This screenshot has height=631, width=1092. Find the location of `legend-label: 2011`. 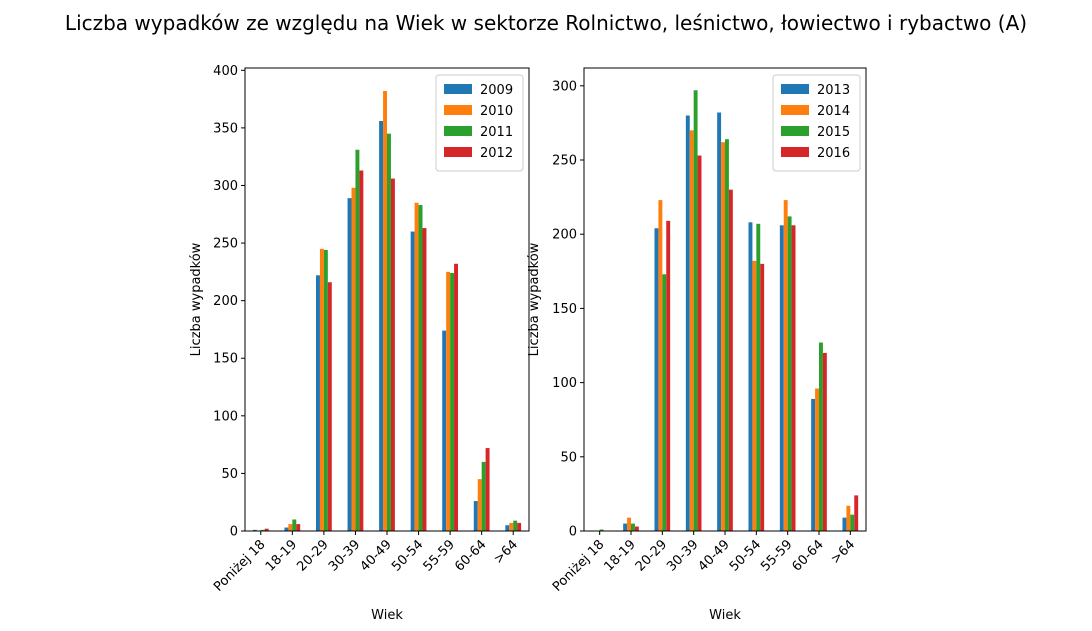

legend-label: 2011 is located at coordinates (496, 132).